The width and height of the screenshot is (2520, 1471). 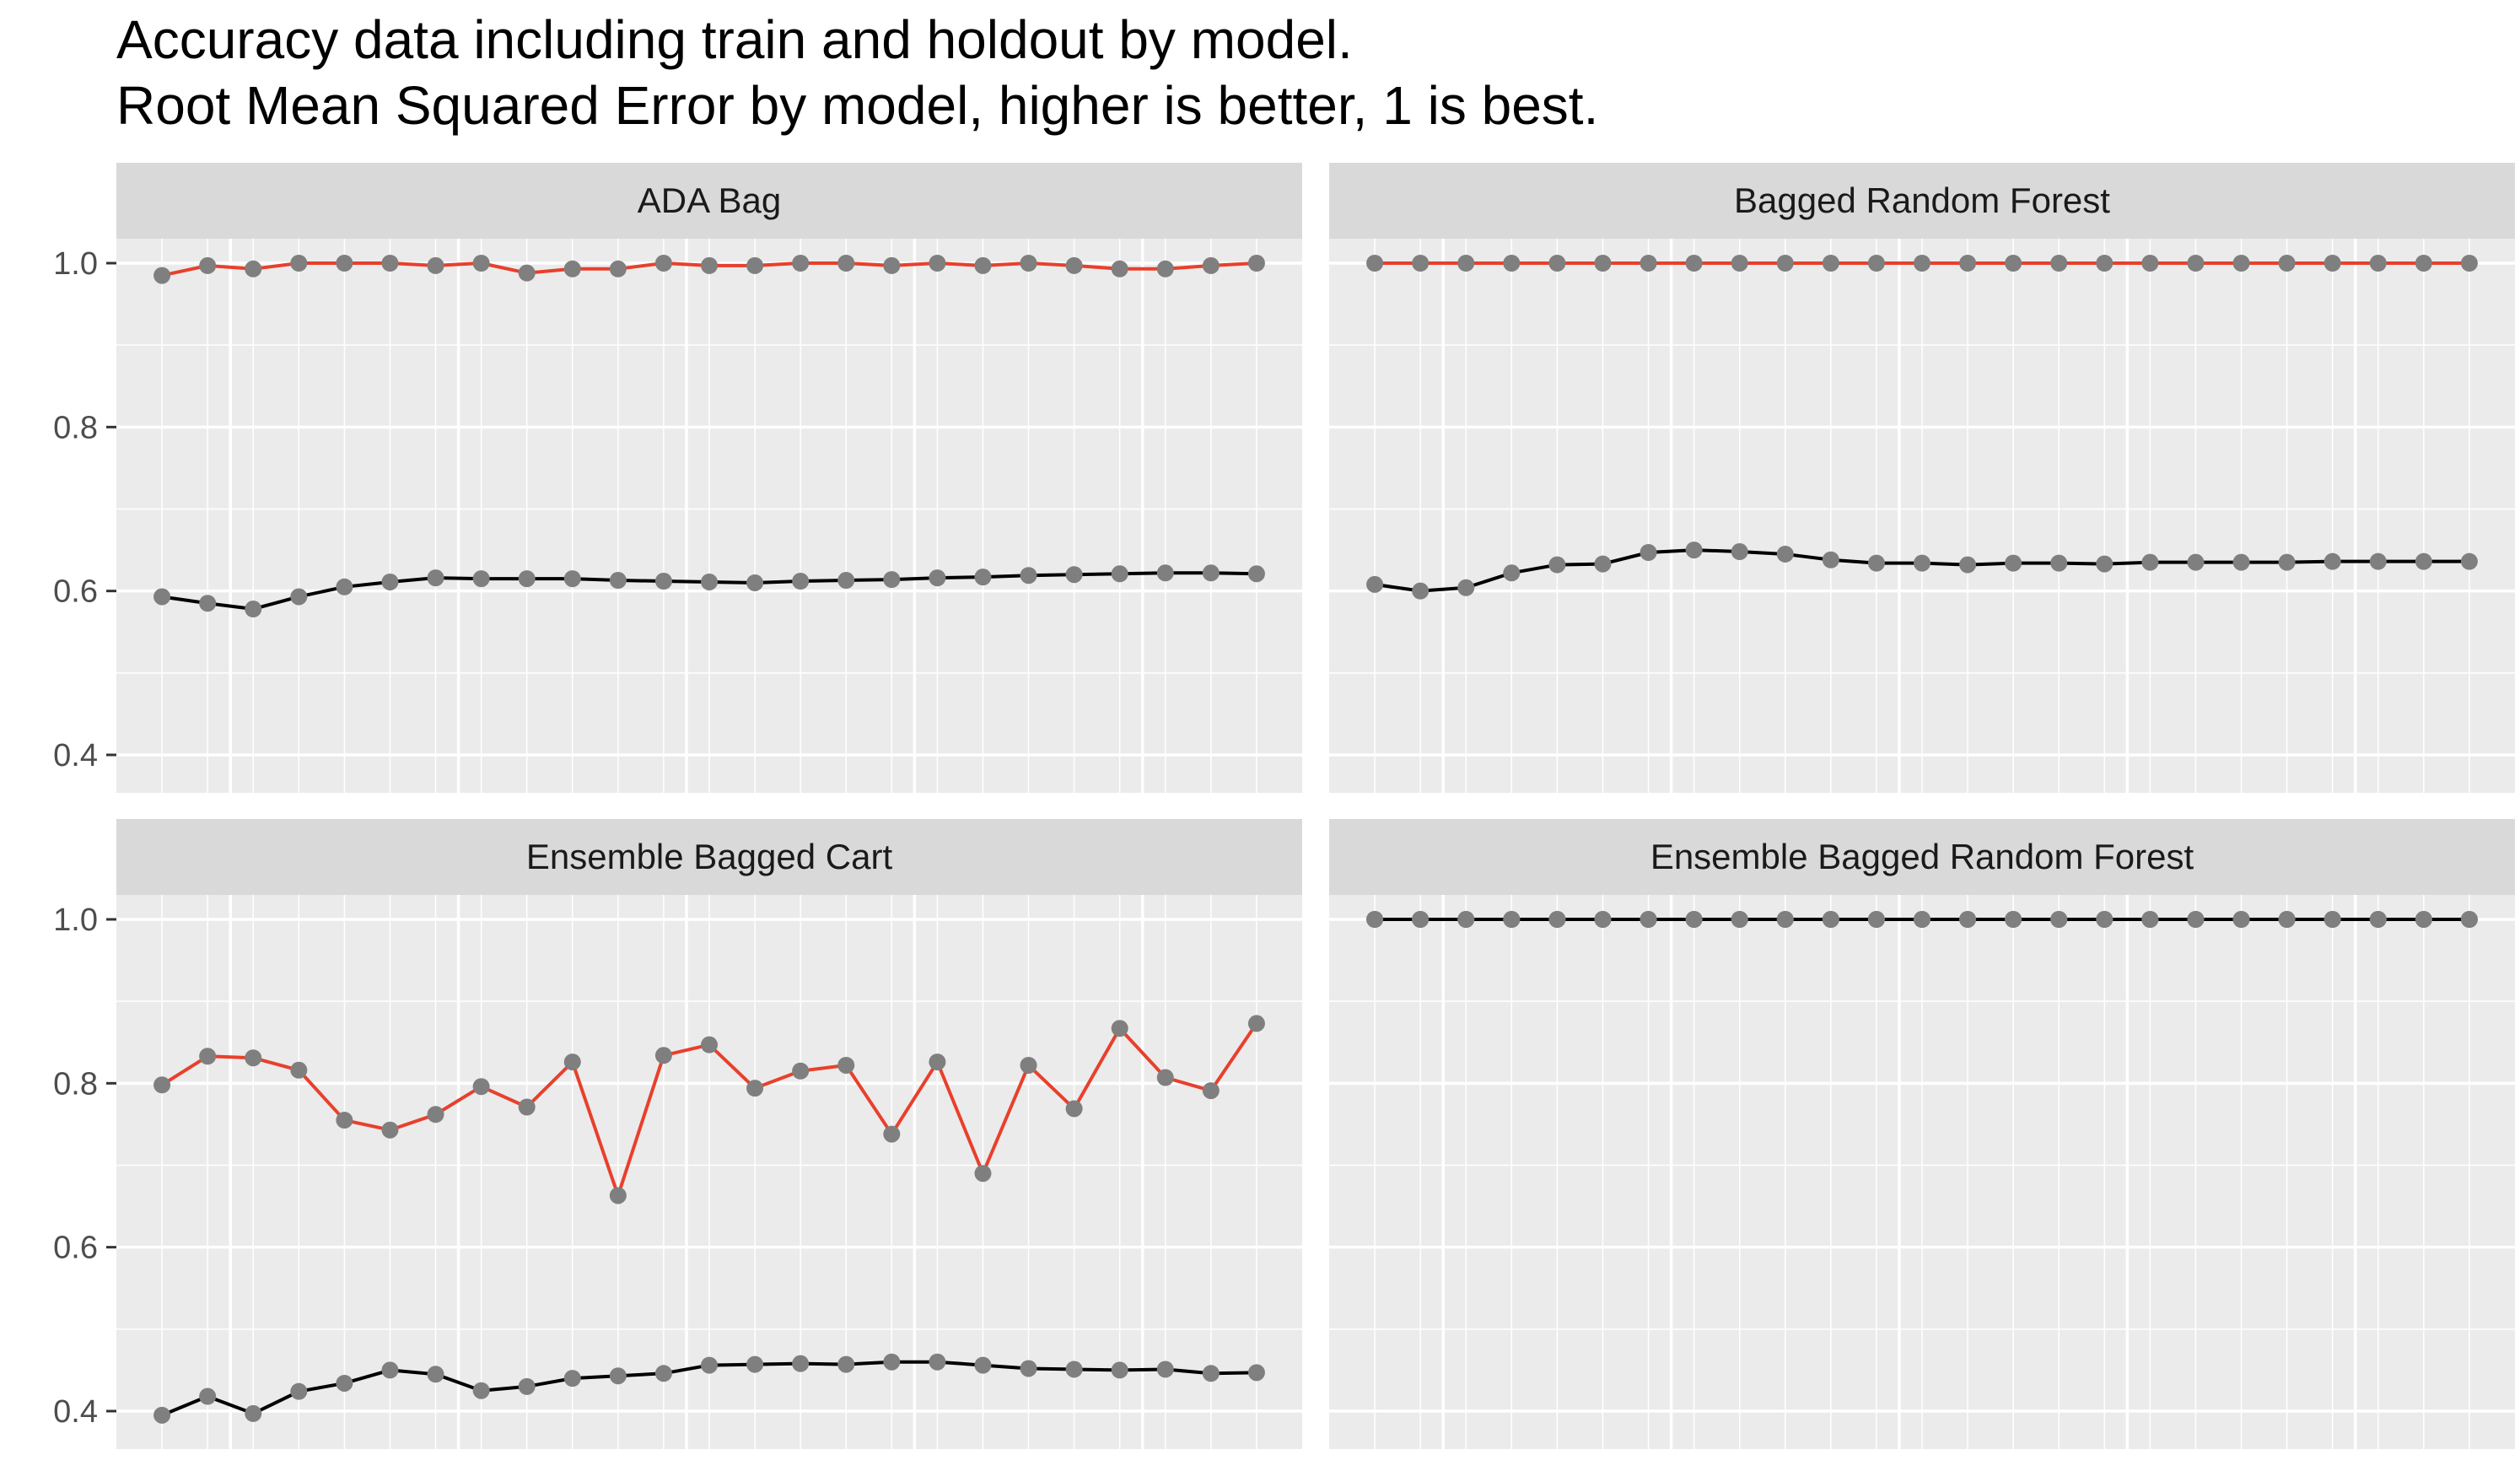 What do you see at coordinates (75, 1248) in the screenshot?
I see `y-tick-label: 0.6` at bounding box center [75, 1248].